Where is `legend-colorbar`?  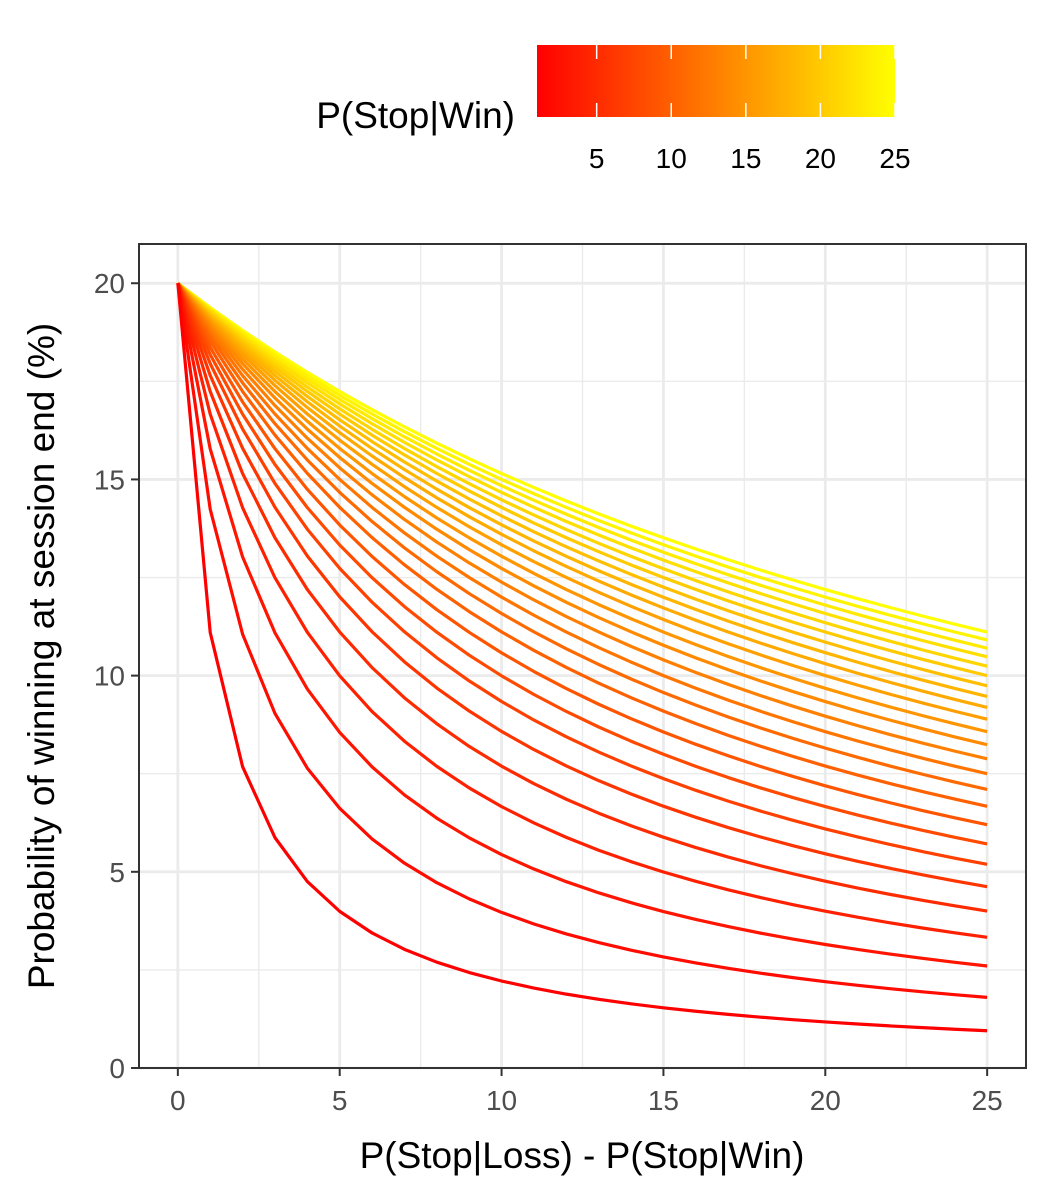
legend-colorbar is located at coordinates (716, 81).